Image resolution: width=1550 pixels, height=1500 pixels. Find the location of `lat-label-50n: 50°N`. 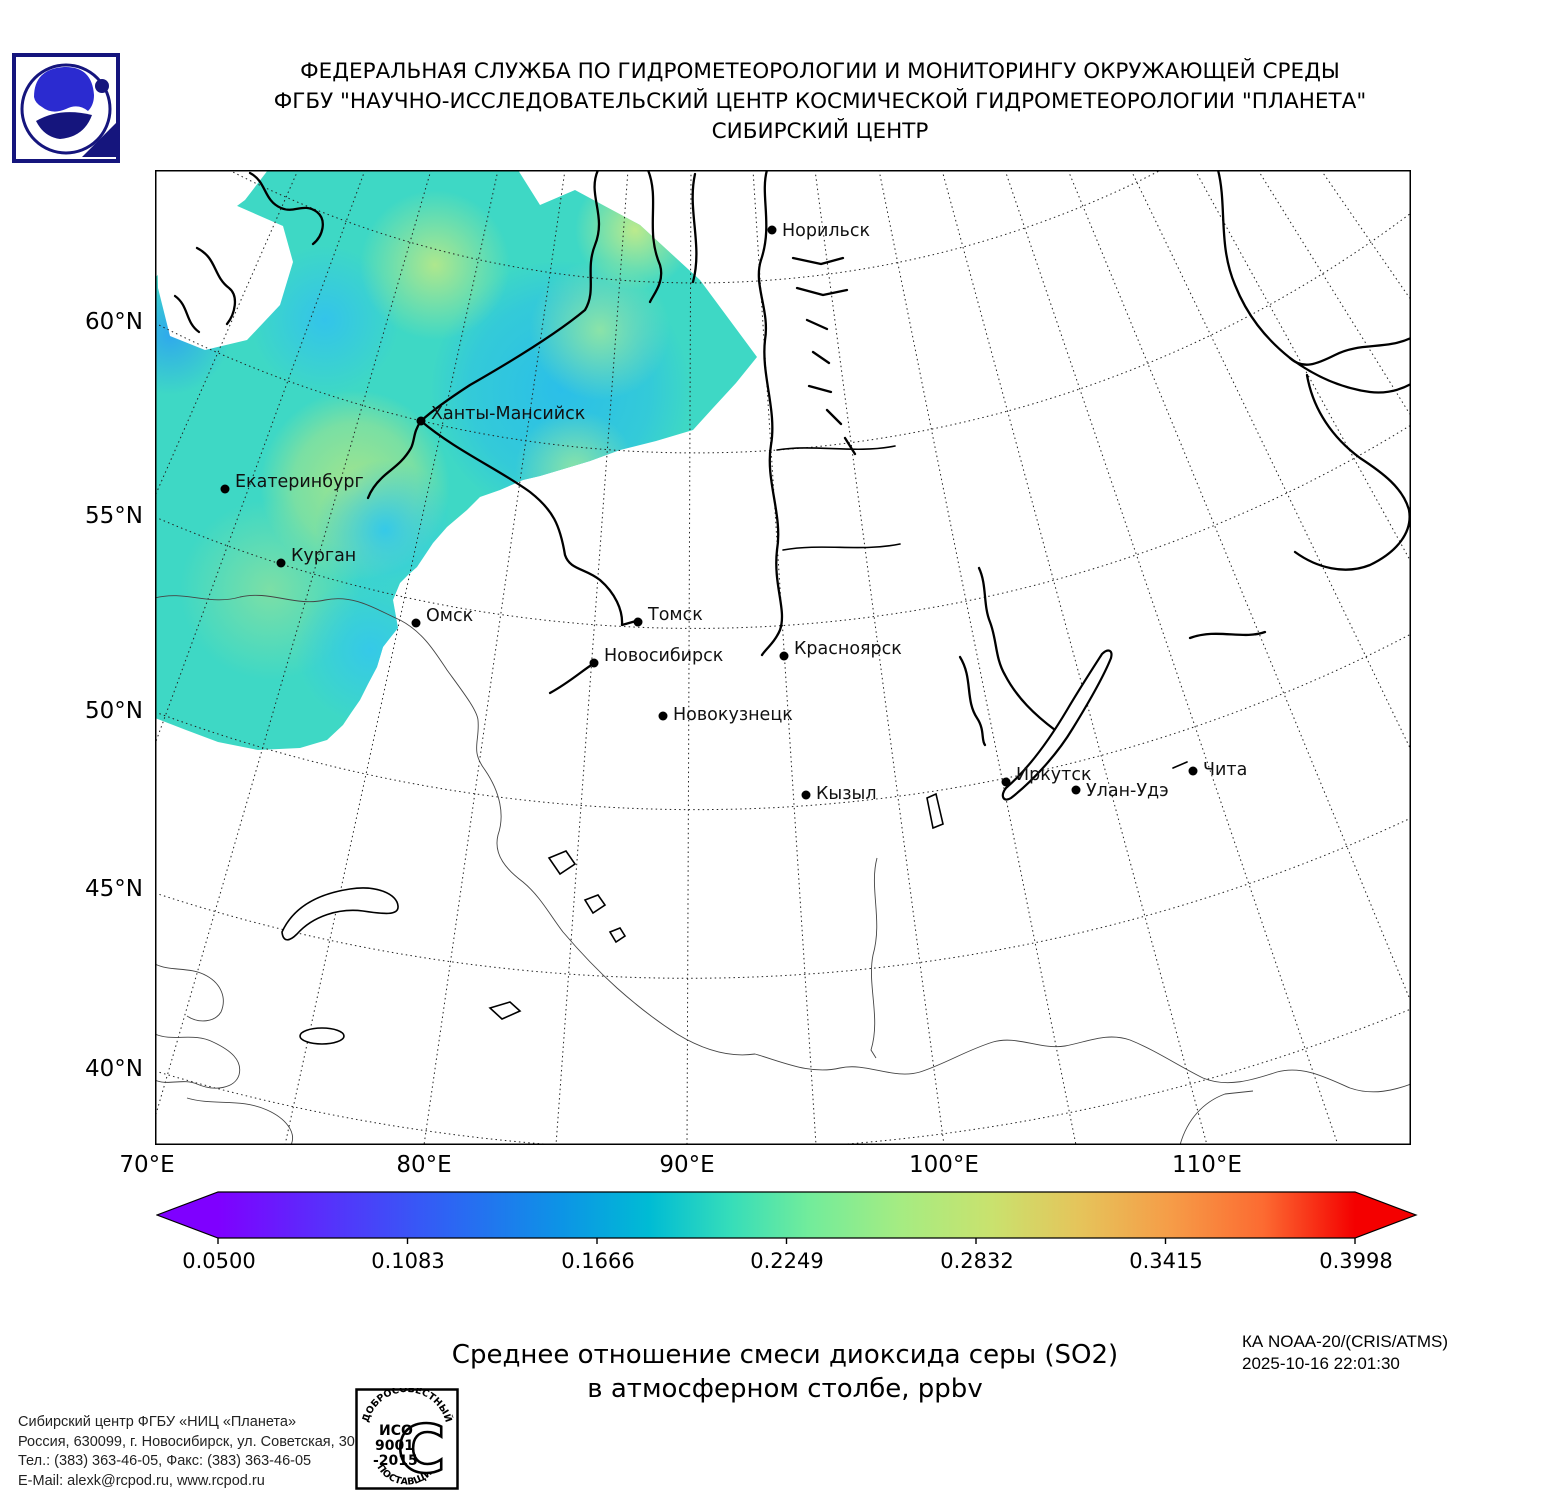

lat-label-50n: 50°N is located at coordinates (114, 711).